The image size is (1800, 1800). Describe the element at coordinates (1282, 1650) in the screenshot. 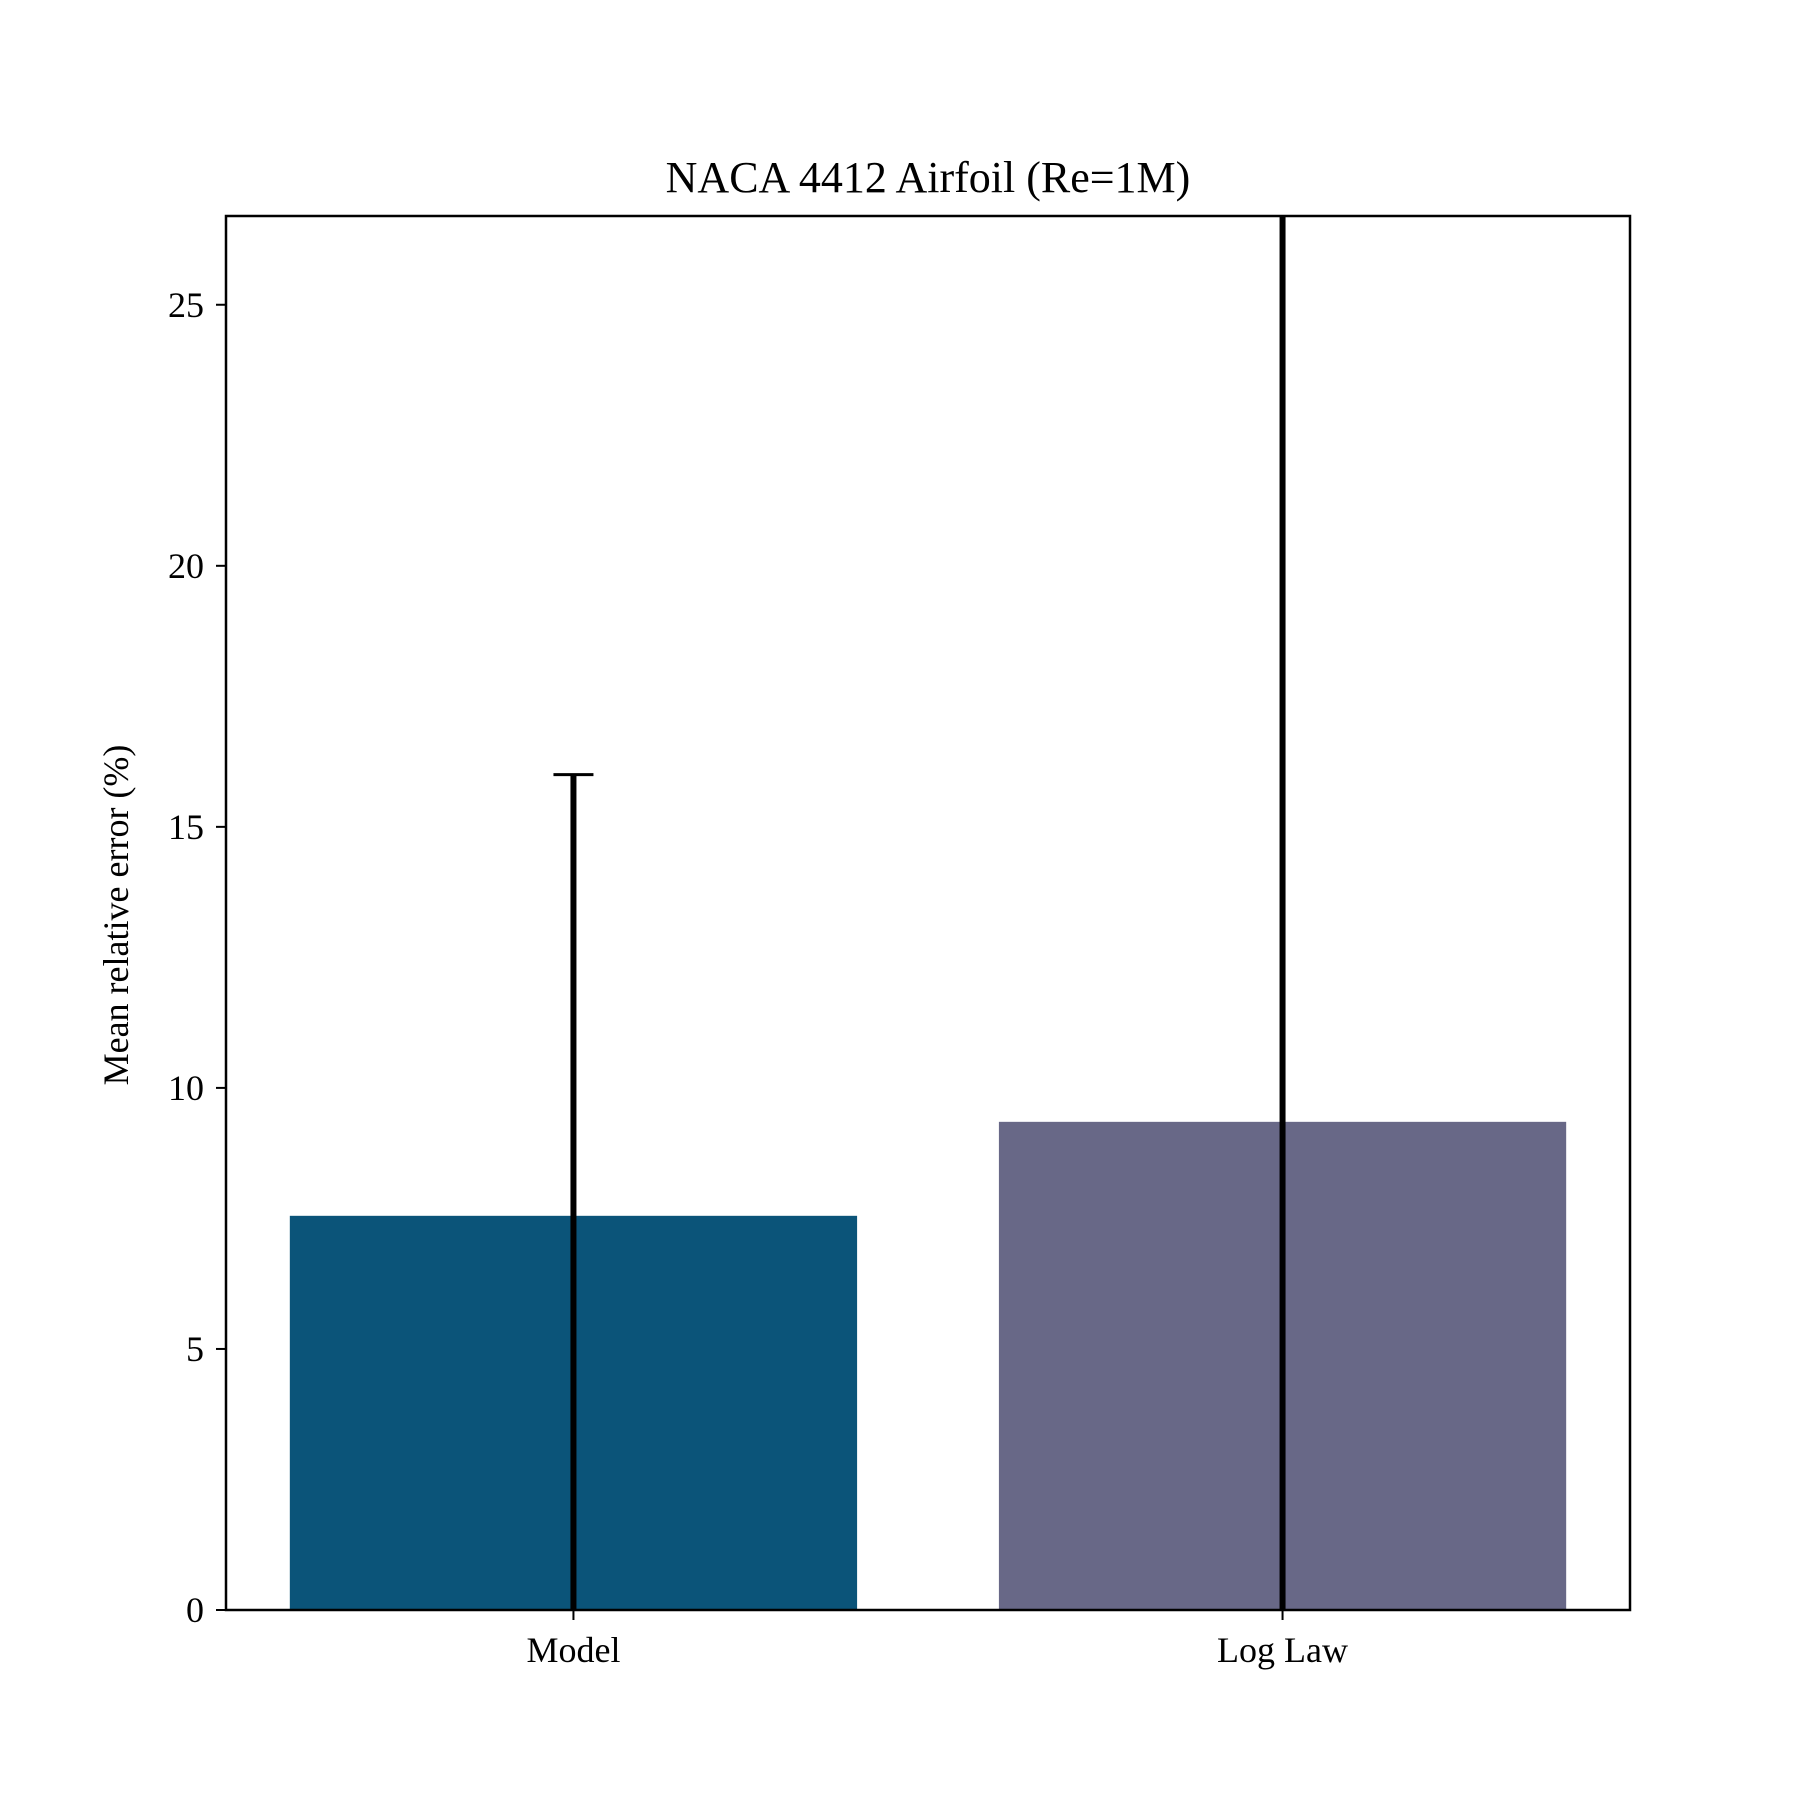

I see `x-tick-label: Log Law` at that location.